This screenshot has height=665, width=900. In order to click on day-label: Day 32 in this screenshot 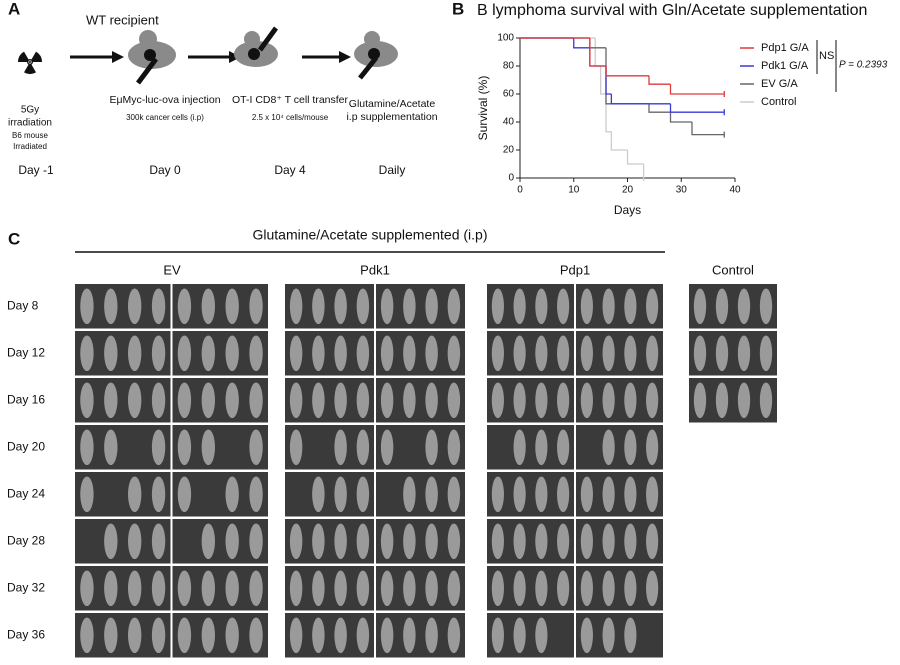, I will do `click(26, 587)`.